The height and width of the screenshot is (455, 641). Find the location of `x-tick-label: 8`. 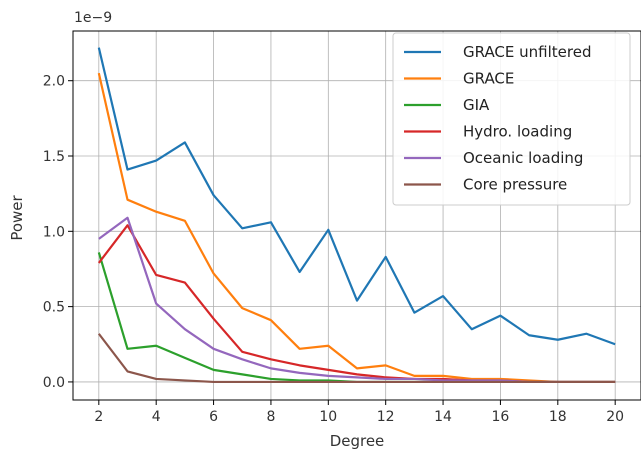

x-tick-label: 8 is located at coordinates (270, 417).